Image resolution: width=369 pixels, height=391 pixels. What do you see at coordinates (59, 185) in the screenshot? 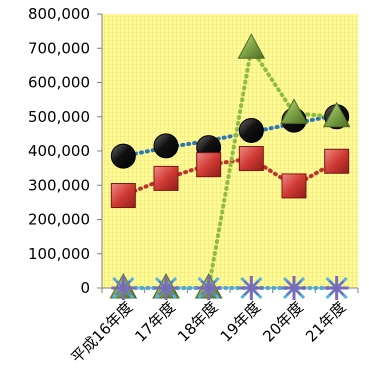
I see `y-tick-label: 300,000` at bounding box center [59, 185].